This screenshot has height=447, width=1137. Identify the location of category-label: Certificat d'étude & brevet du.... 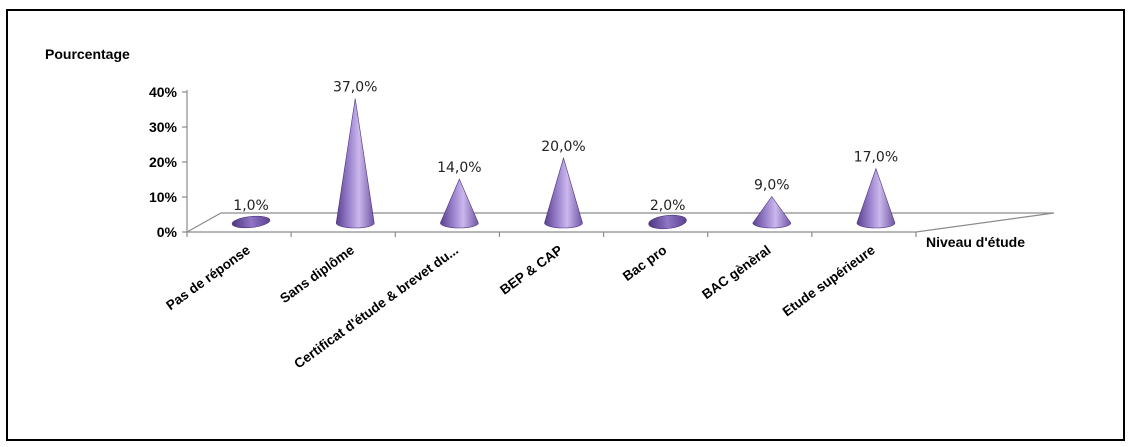
(376, 306).